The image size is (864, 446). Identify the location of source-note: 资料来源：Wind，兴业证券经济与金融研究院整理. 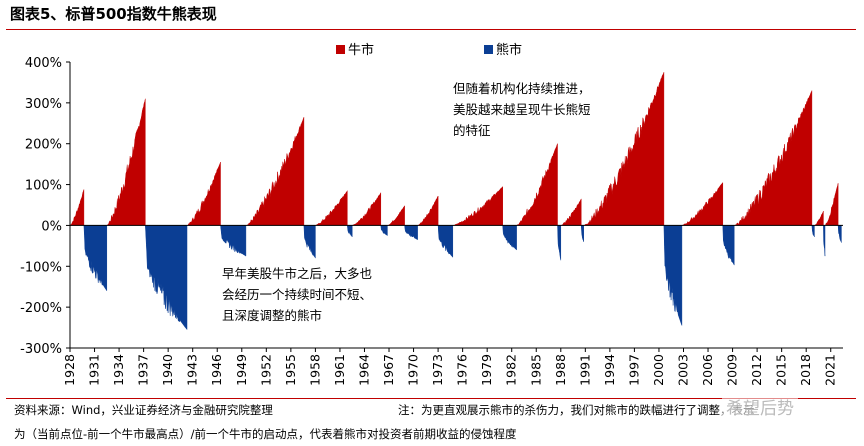
(143, 410).